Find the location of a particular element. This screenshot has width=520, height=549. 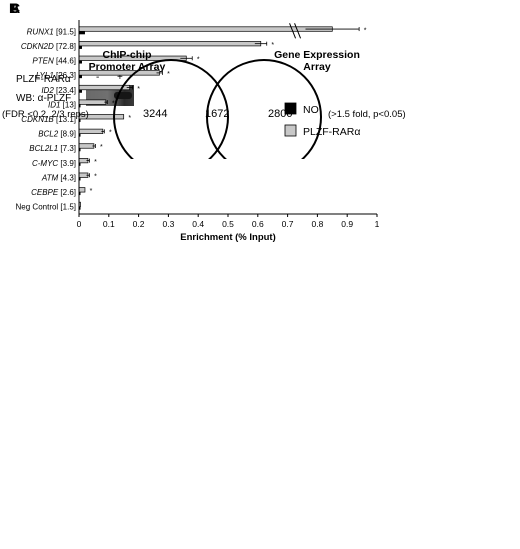

x-tick-label: 0.1 is located at coordinates (109, 224).